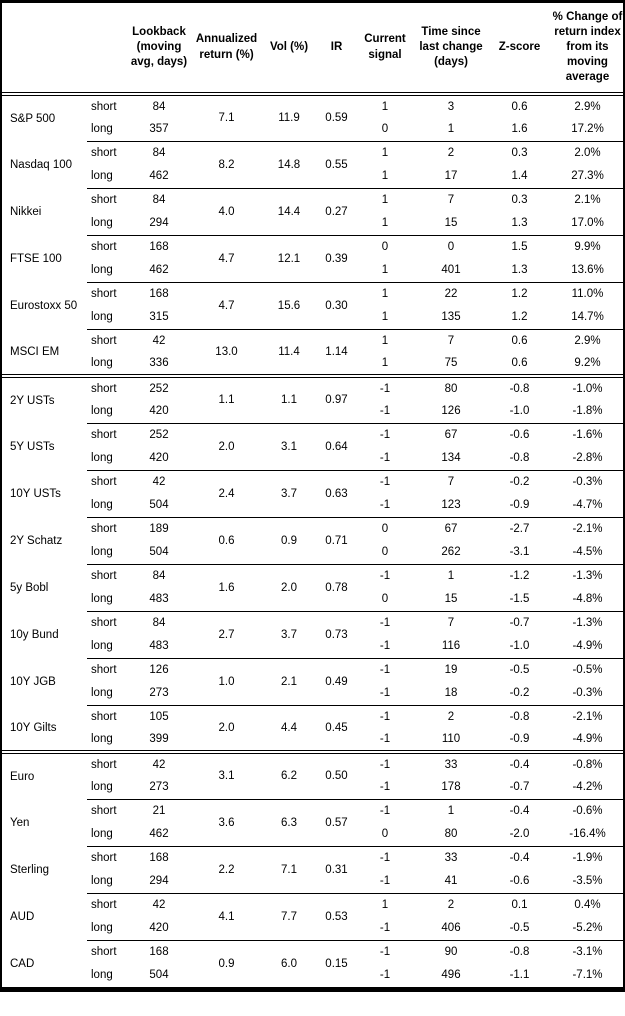 The width and height of the screenshot is (625, 1016). Describe the element at coordinates (33, 727) in the screenshot. I see `instrument-name-cell: 10Y Gilts` at that location.